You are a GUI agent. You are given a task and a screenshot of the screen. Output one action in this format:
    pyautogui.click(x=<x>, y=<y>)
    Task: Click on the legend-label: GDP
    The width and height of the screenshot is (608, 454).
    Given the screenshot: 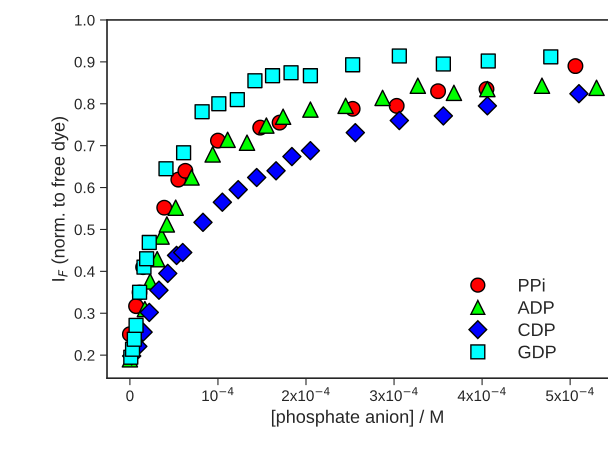 What is the action you would take?
    pyautogui.click(x=537, y=352)
    